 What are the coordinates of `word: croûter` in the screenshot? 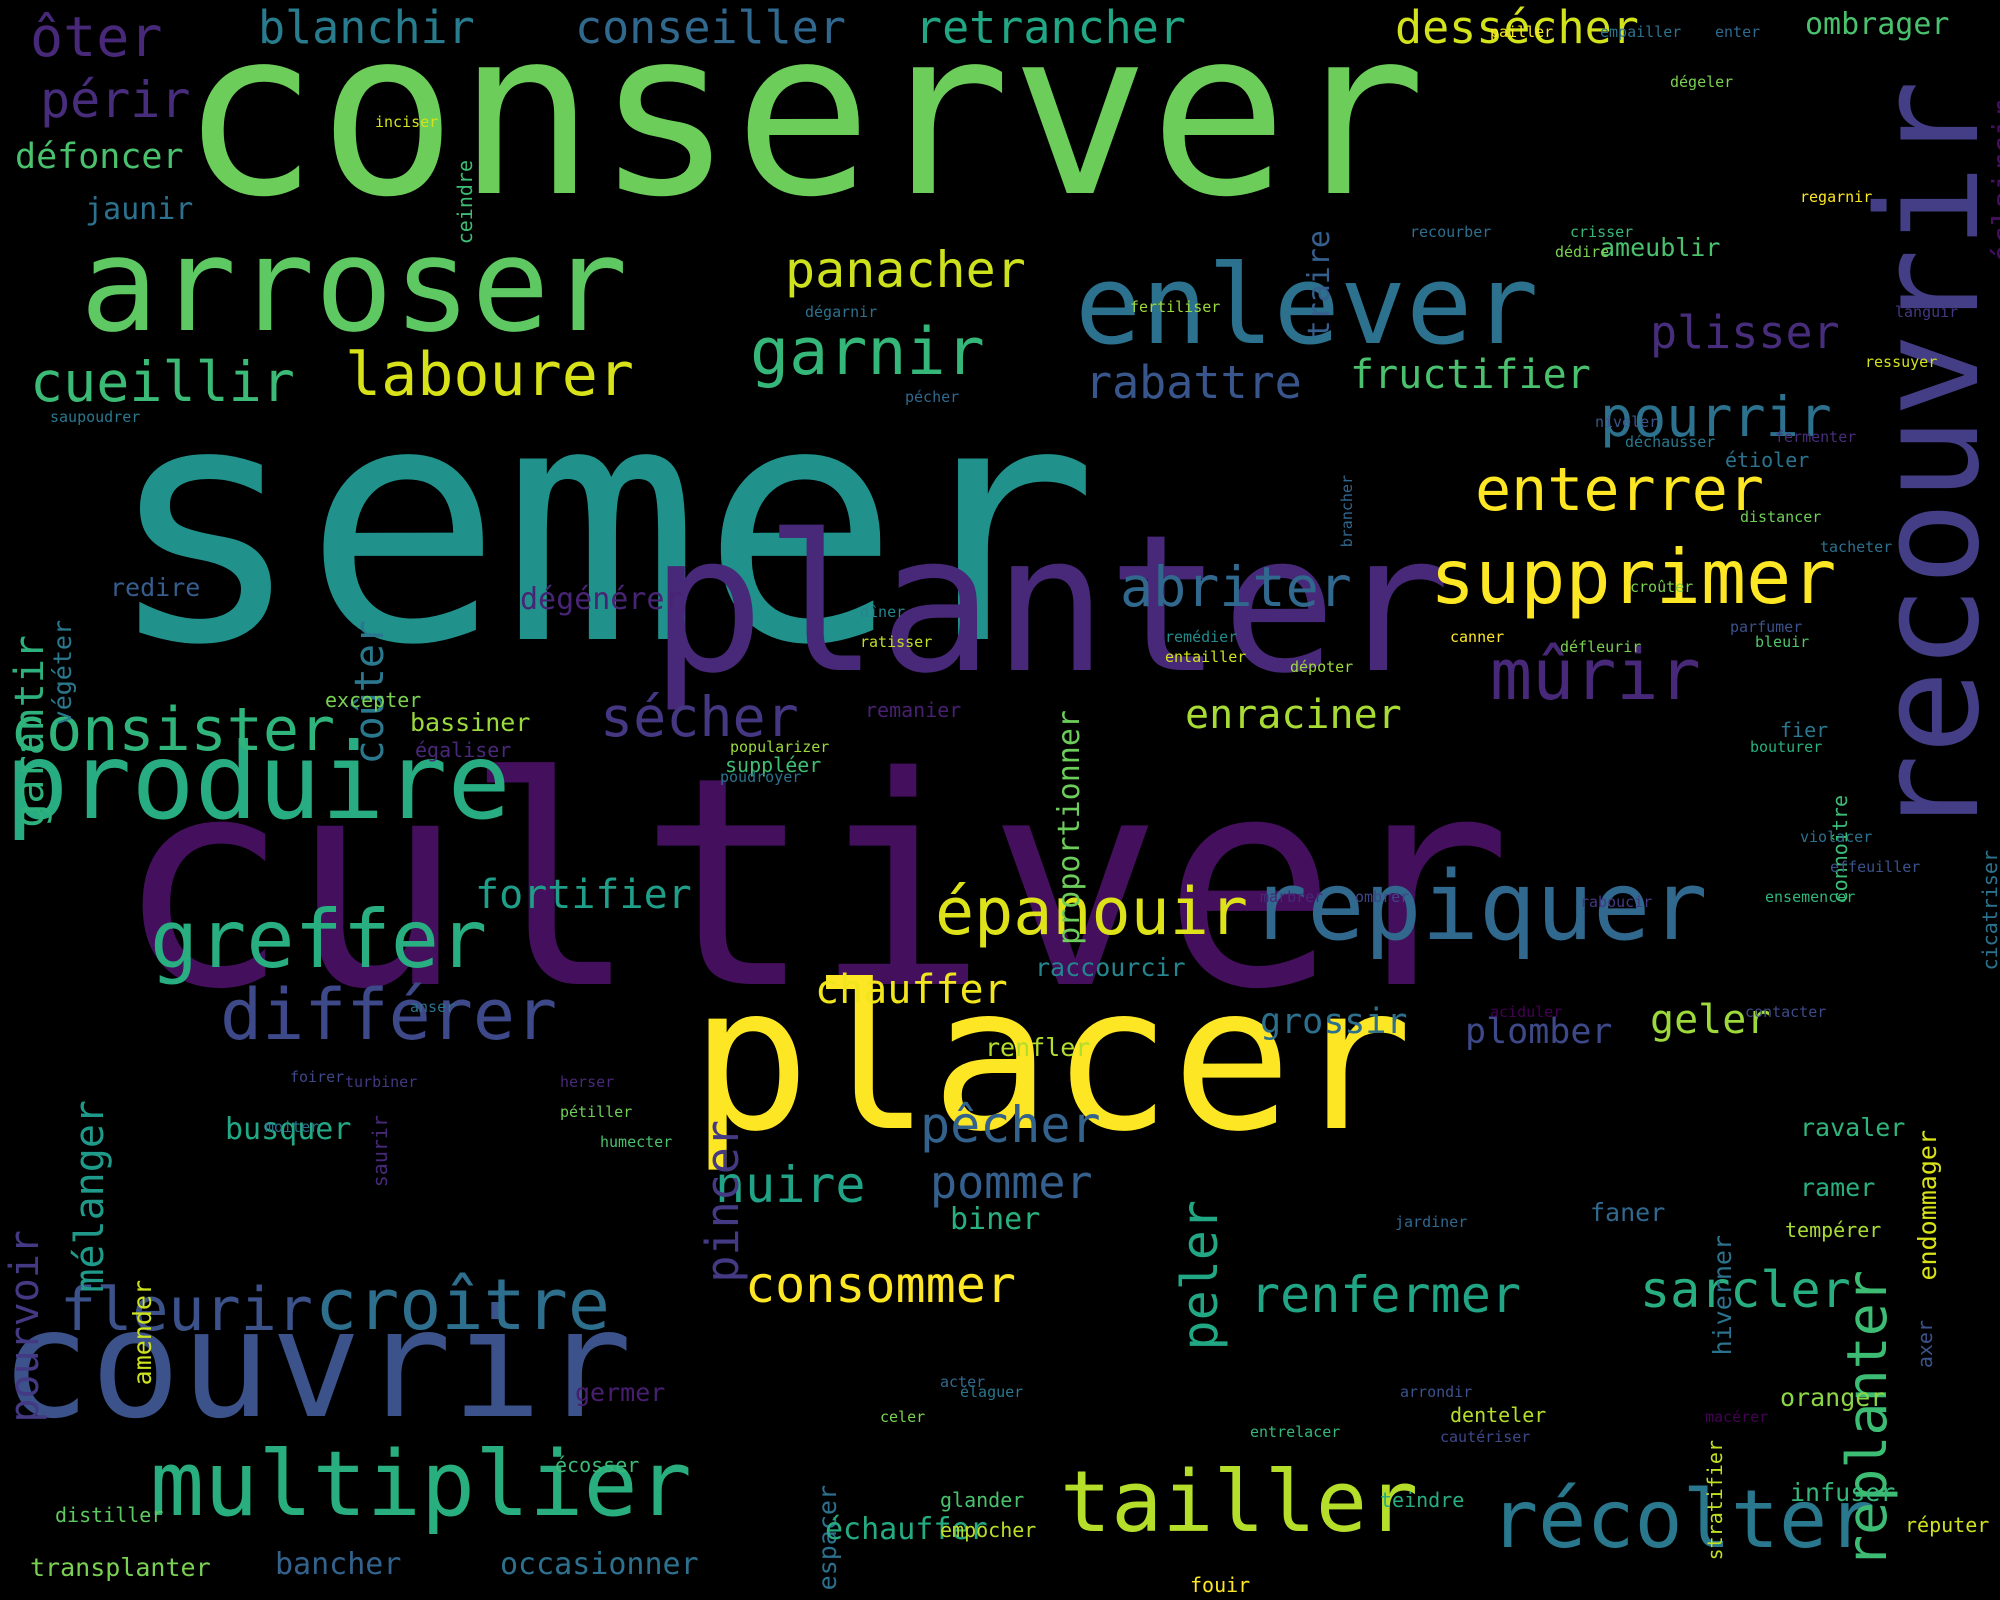 It's located at (1662, 587).